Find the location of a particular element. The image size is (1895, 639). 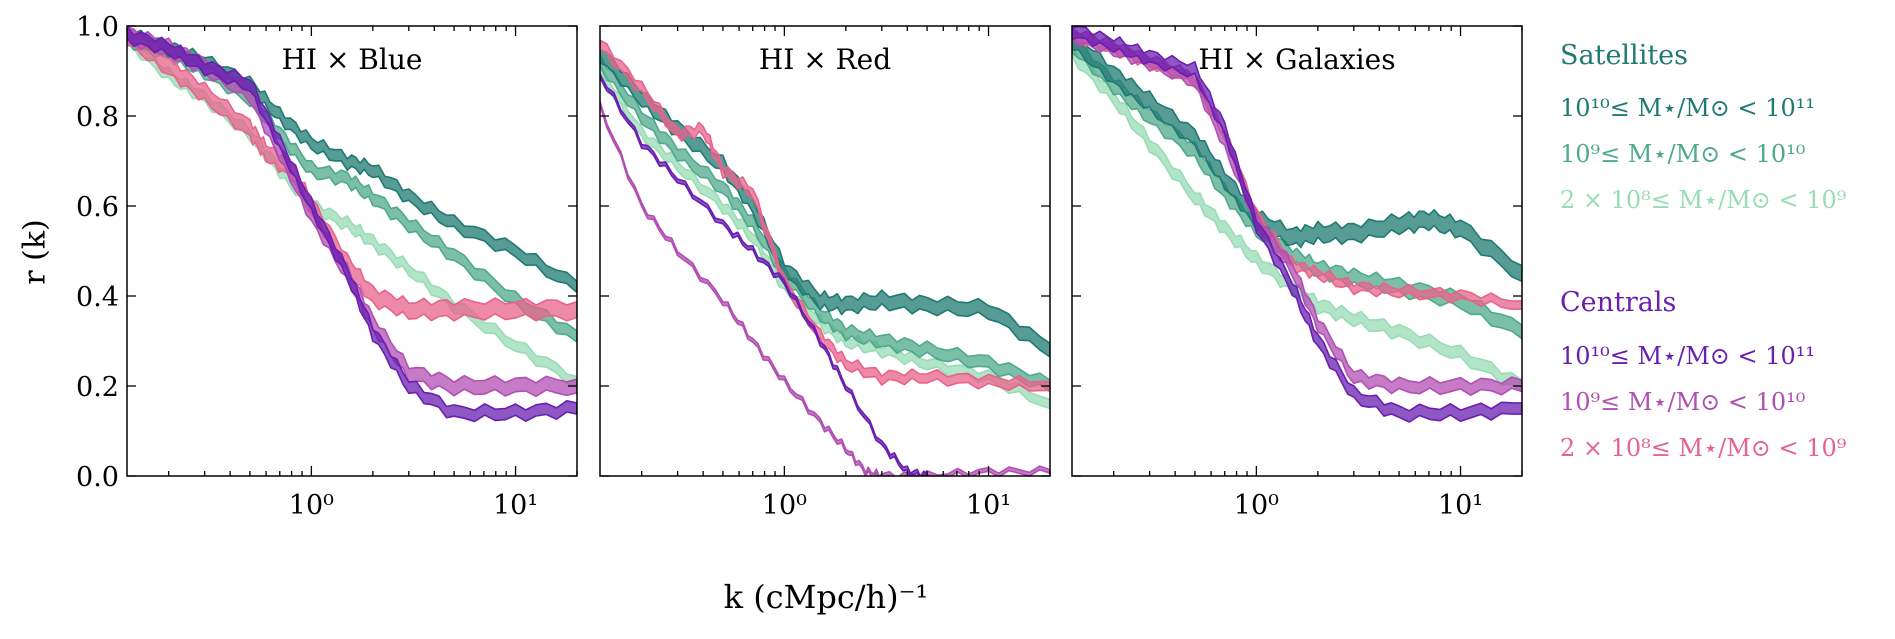

legend-entry-satellites-high-mass: 10¹⁰≤ M⋆/M⊙ < 10¹¹ is located at coordinates (1688, 108).